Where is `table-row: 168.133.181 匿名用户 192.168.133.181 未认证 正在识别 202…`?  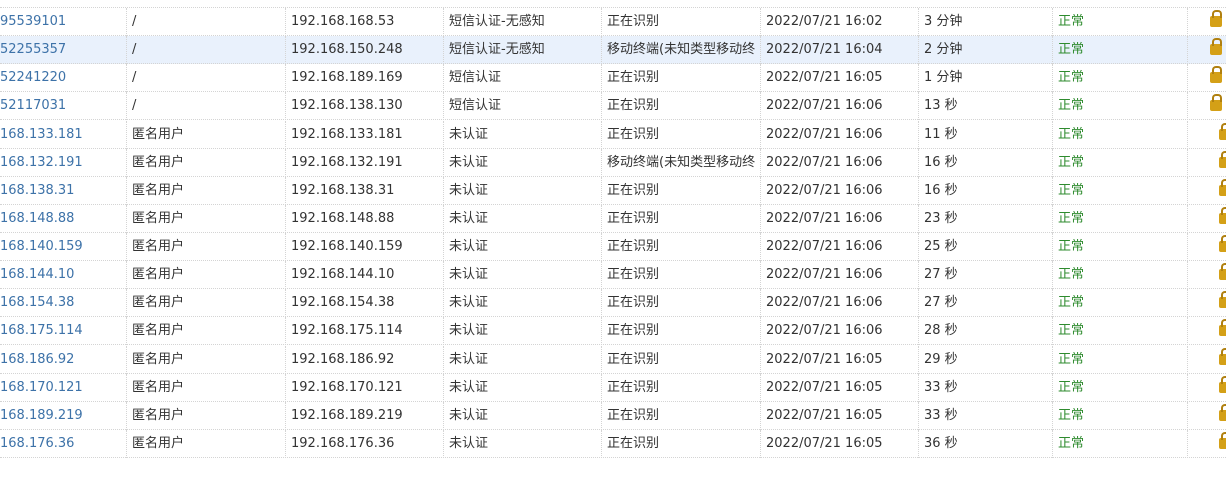 table-row: 168.133.181 匿名用户 192.168.133.181 未认证 正在识别 202… is located at coordinates (613, 134).